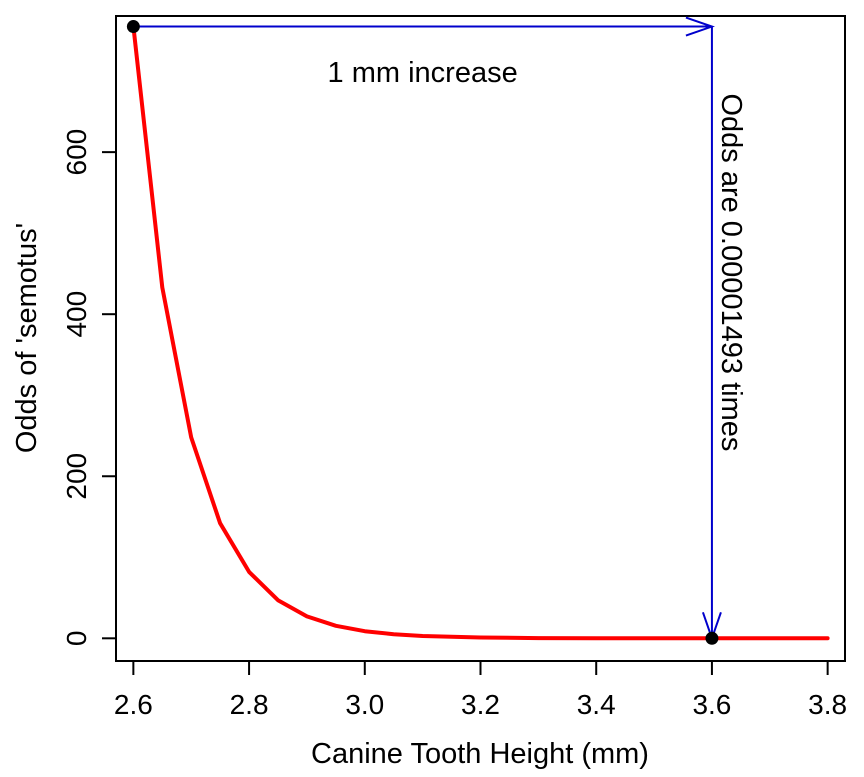 This screenshot has width=864, height=777. What do you see at coordinates (596, 704) in the screenshot?
I see `x-tick-label: 3.4` at bounding box center [596, 704].